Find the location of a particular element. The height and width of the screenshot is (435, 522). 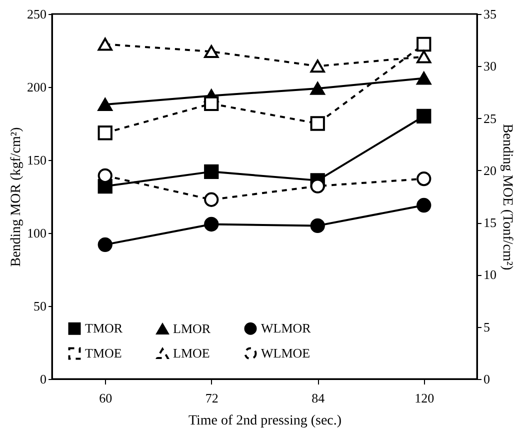

y2-tick-label: 30 is located at coordinates (490, 66).